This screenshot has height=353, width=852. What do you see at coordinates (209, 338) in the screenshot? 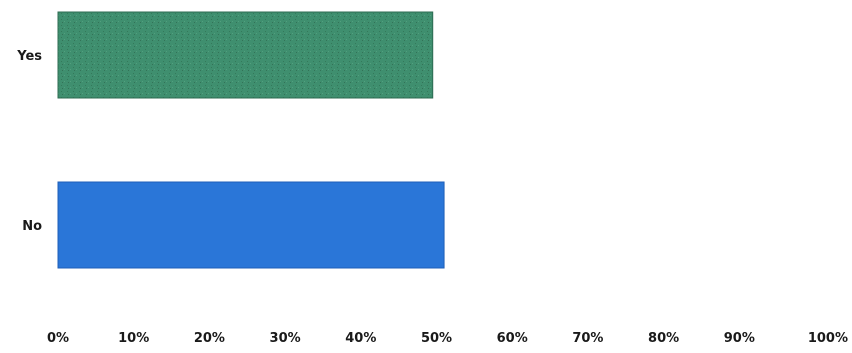
I see `x-tick-label: 20%` at bounding box center [209, 338].